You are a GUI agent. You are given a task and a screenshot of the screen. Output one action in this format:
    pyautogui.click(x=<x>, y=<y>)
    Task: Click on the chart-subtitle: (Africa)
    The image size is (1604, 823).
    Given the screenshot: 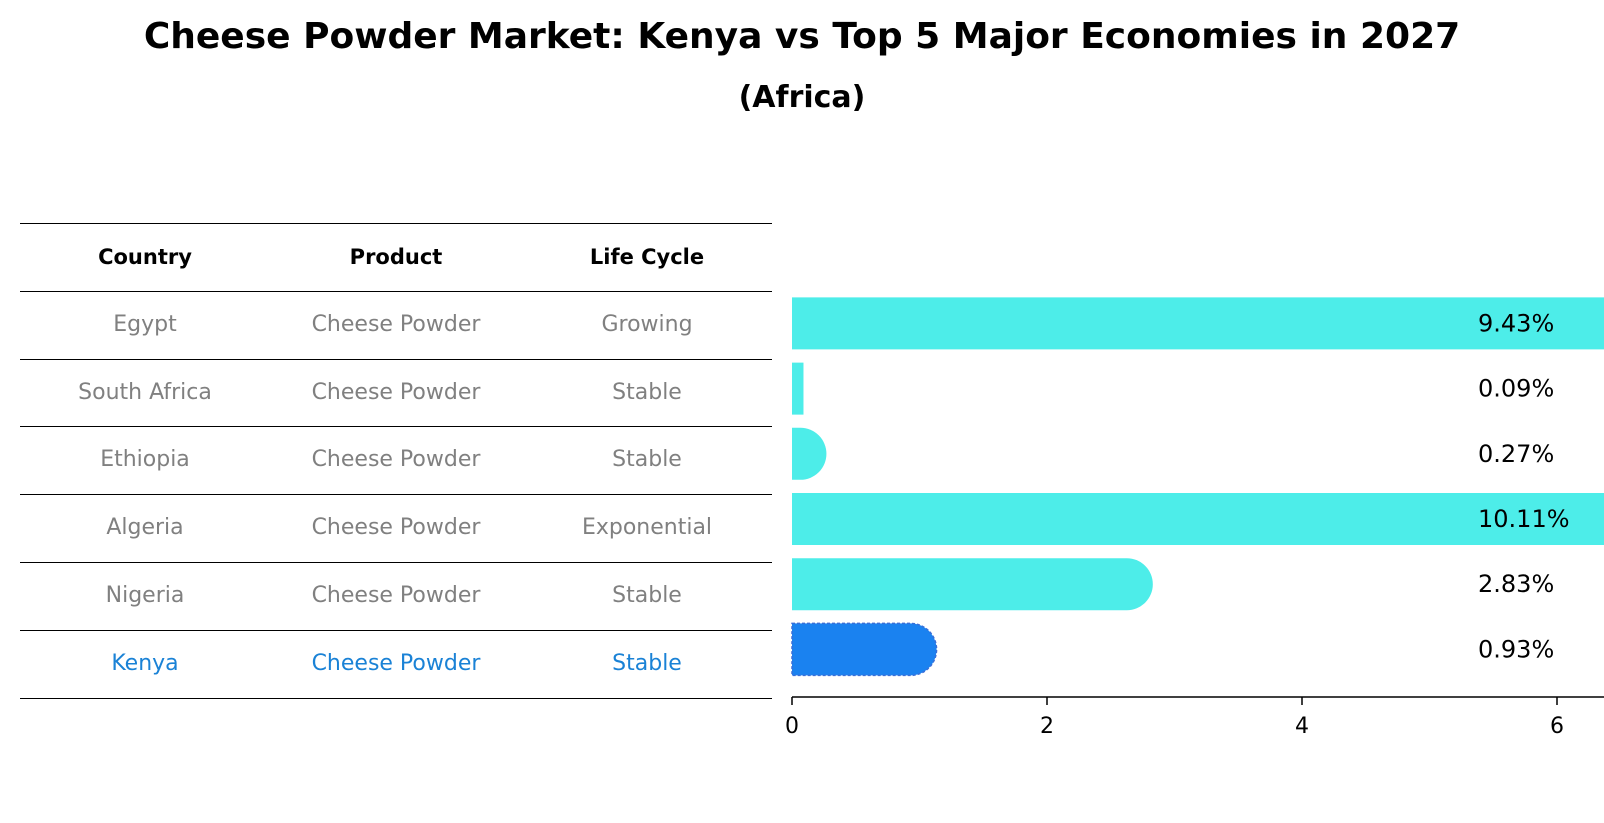 What is the action you would take?
    pyautogui.click(x=802, y=97)
    